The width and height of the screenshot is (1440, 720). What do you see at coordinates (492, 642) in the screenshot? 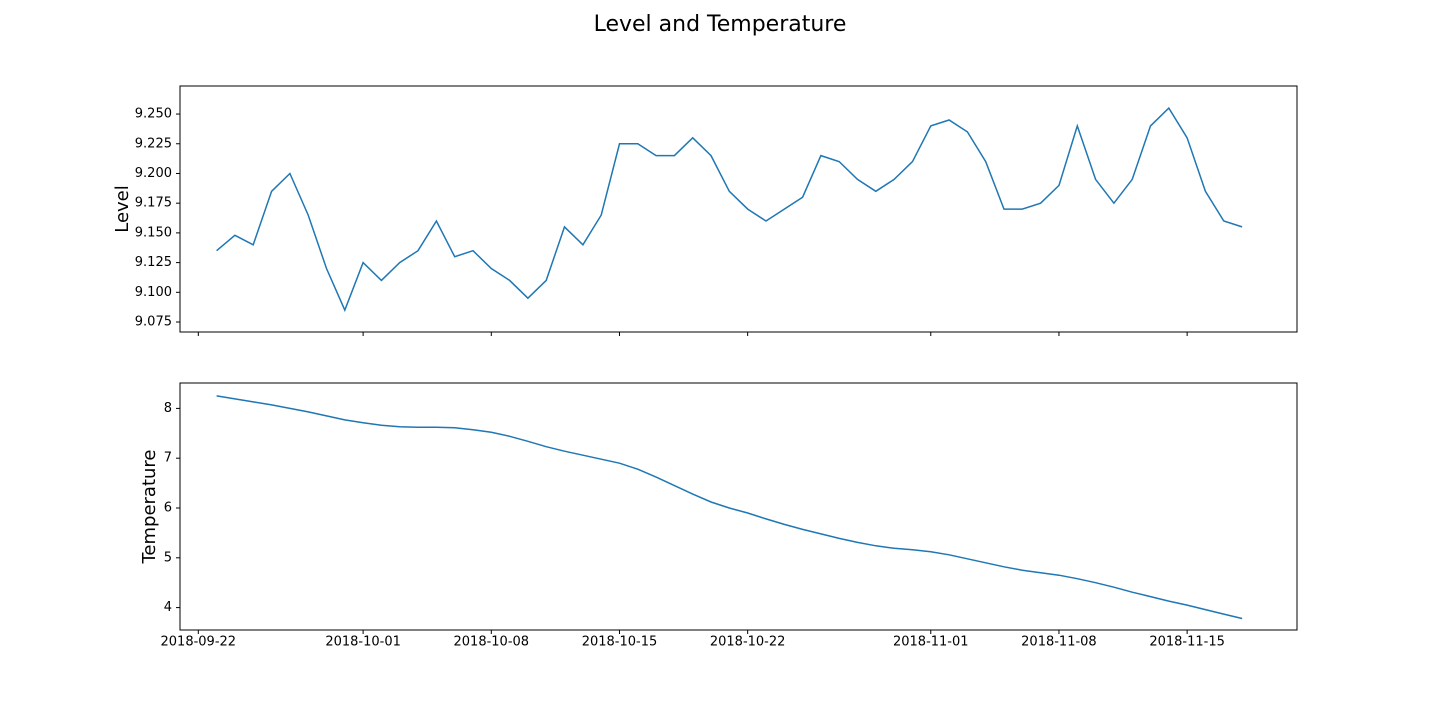
I see `x-tick-label: 2018-10-08` at bounding box center [492, 642].